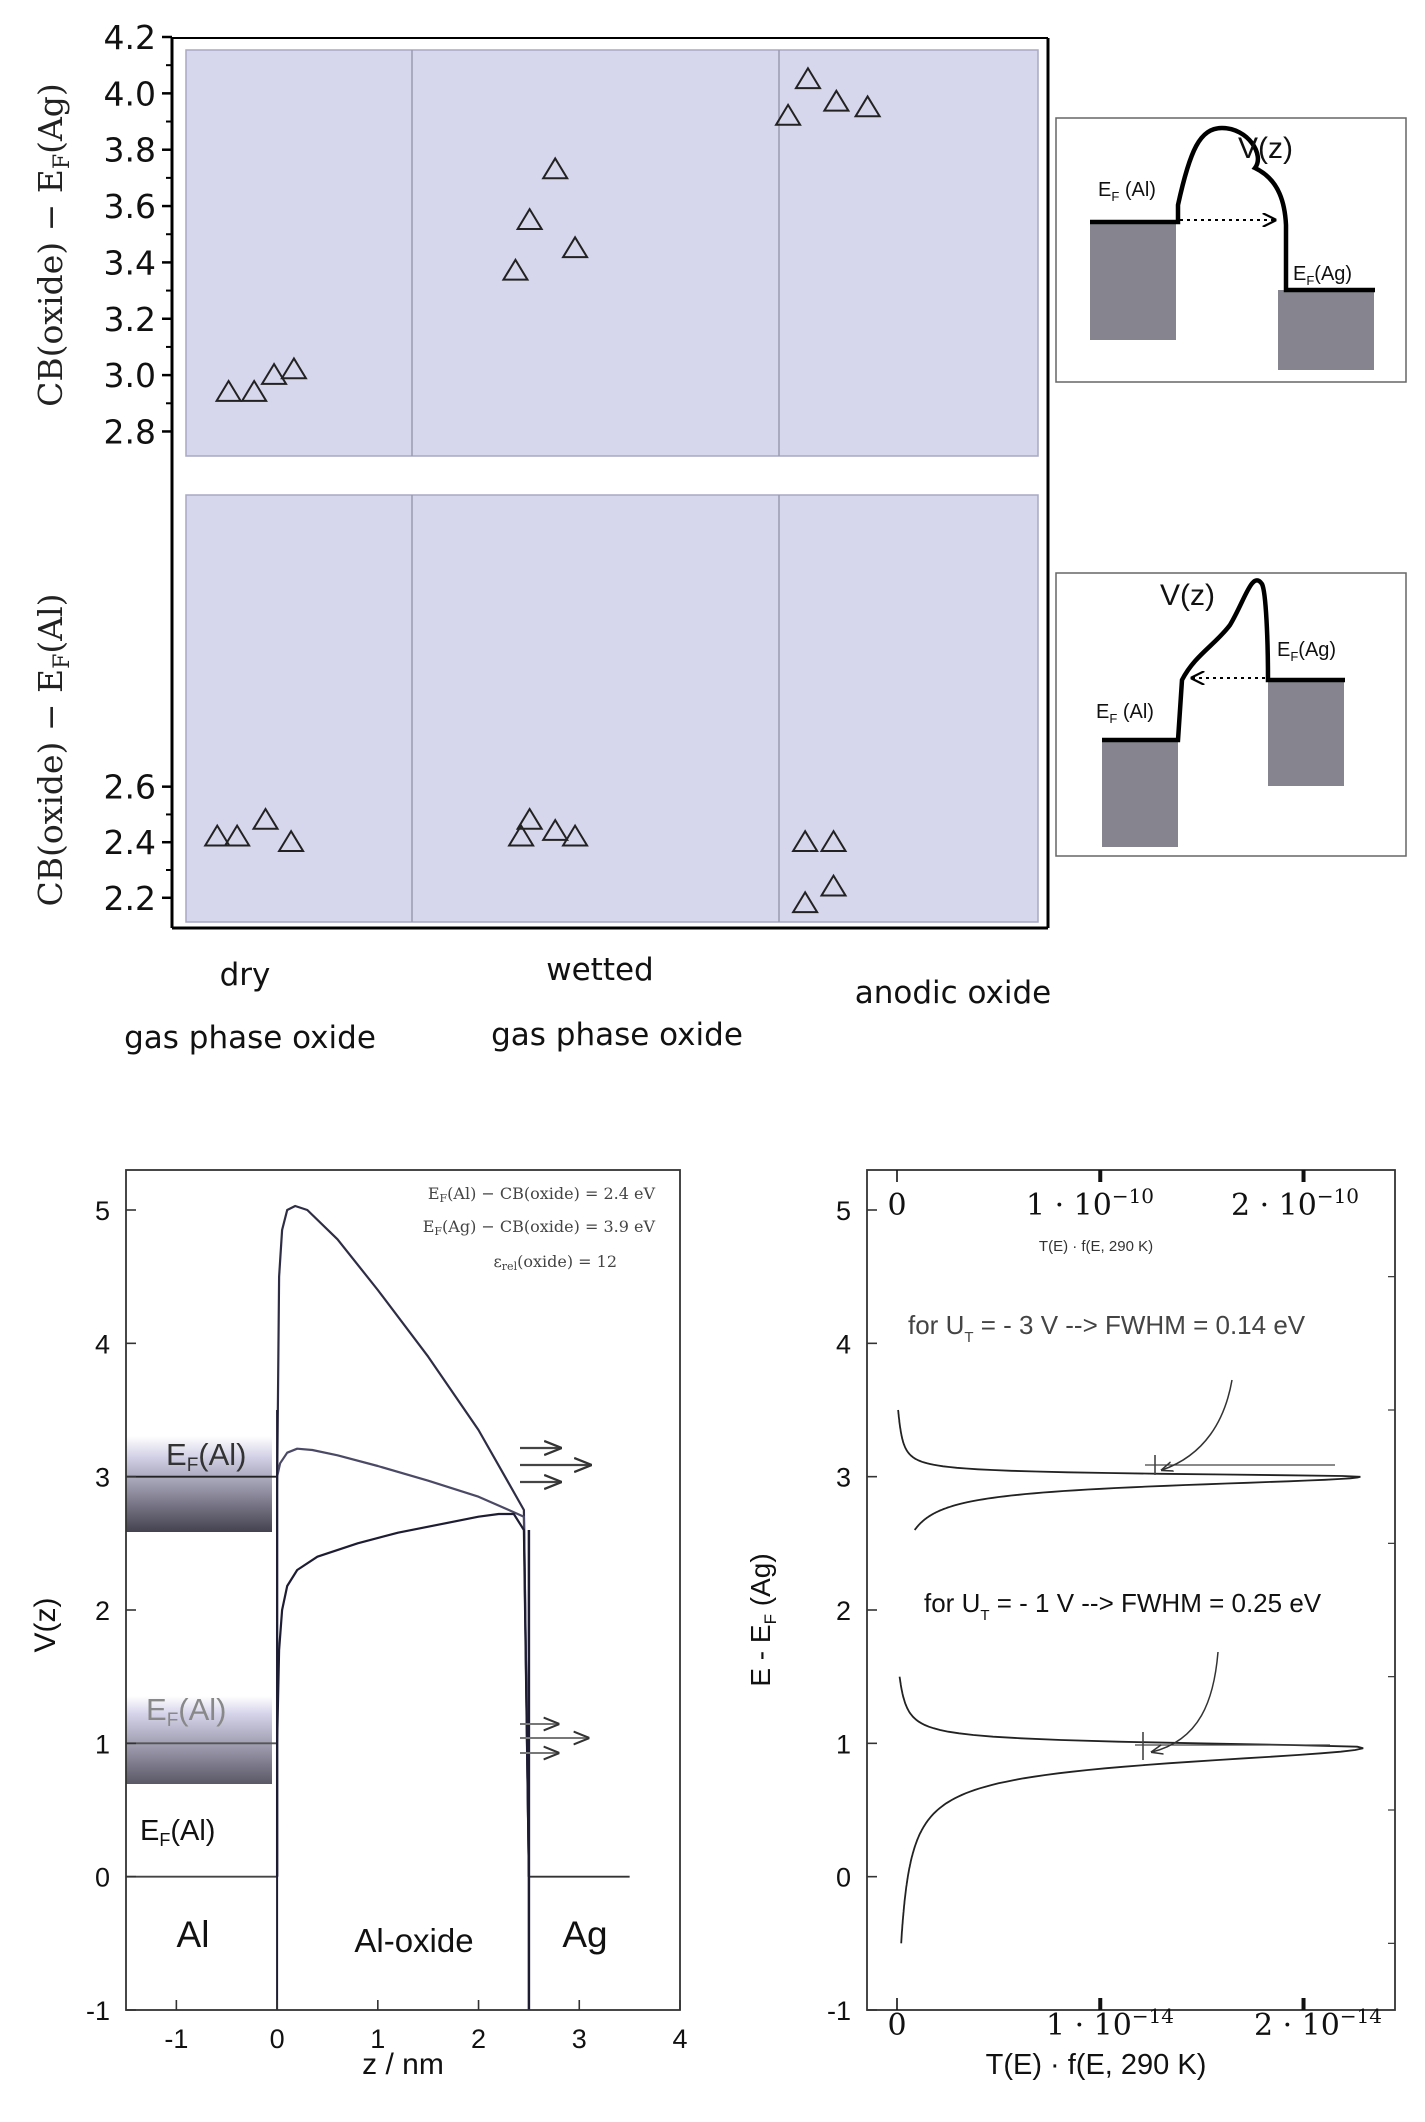 The width and height of the screenshot is (1425, 2122). I want to click on band-inset-2: V(z) EF (Al) EF(Ag), so click(1231, 714).